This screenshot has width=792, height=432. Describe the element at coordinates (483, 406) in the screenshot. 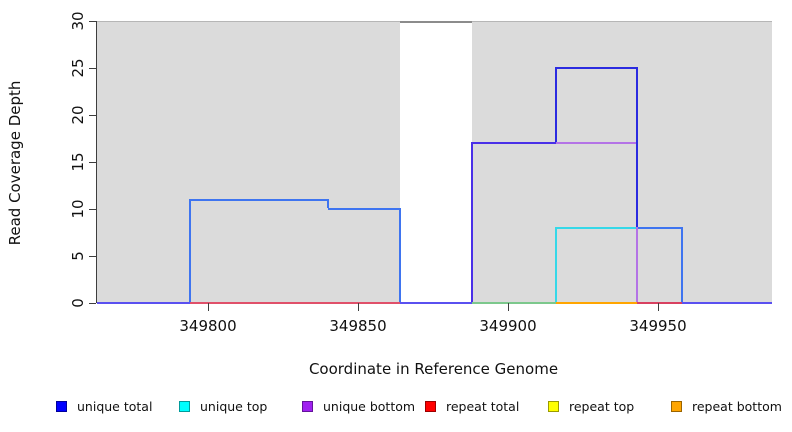

I see `legend-label: repeat total` at that location.